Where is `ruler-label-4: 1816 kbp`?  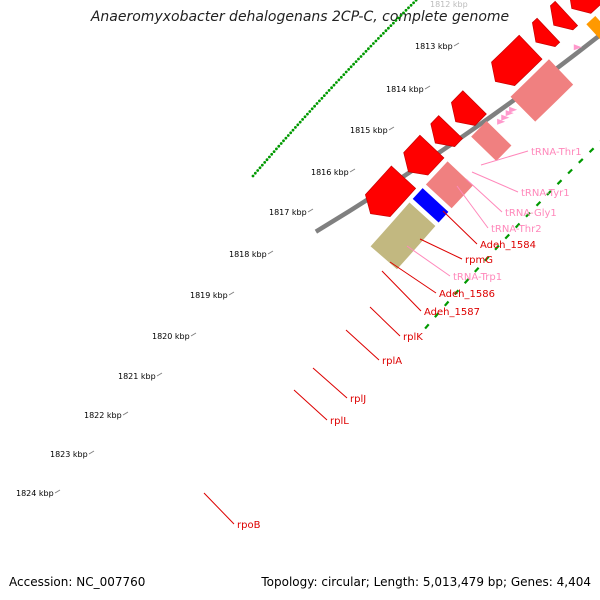
ruler-label-4: 1816 kbp is located at coordinates (330, 172).